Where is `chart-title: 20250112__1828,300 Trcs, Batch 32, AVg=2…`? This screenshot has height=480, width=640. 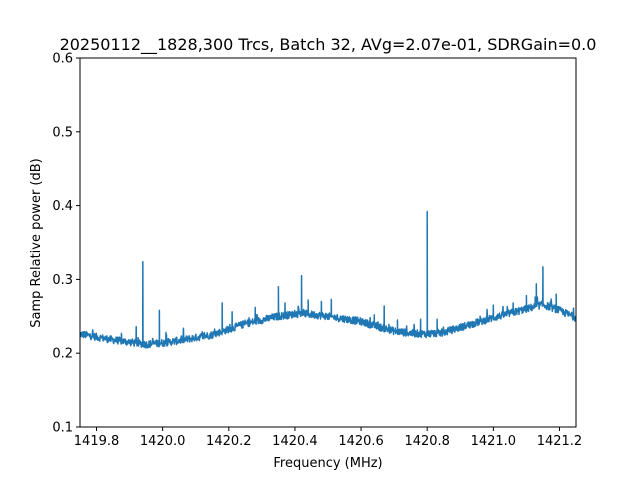 chart-title: 20250112__1828,300 Trcs, Batch 32, AVg=2… is located at coordinates (328, 45).